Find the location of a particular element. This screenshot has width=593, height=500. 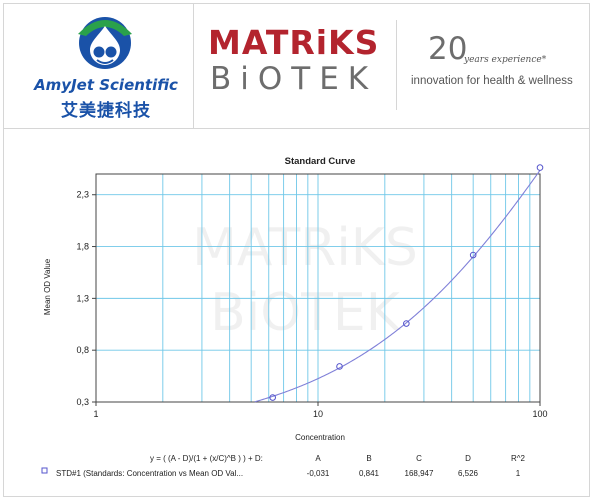

fit-column-headers: A B C D R^2 is located at coordinates (420, 458).